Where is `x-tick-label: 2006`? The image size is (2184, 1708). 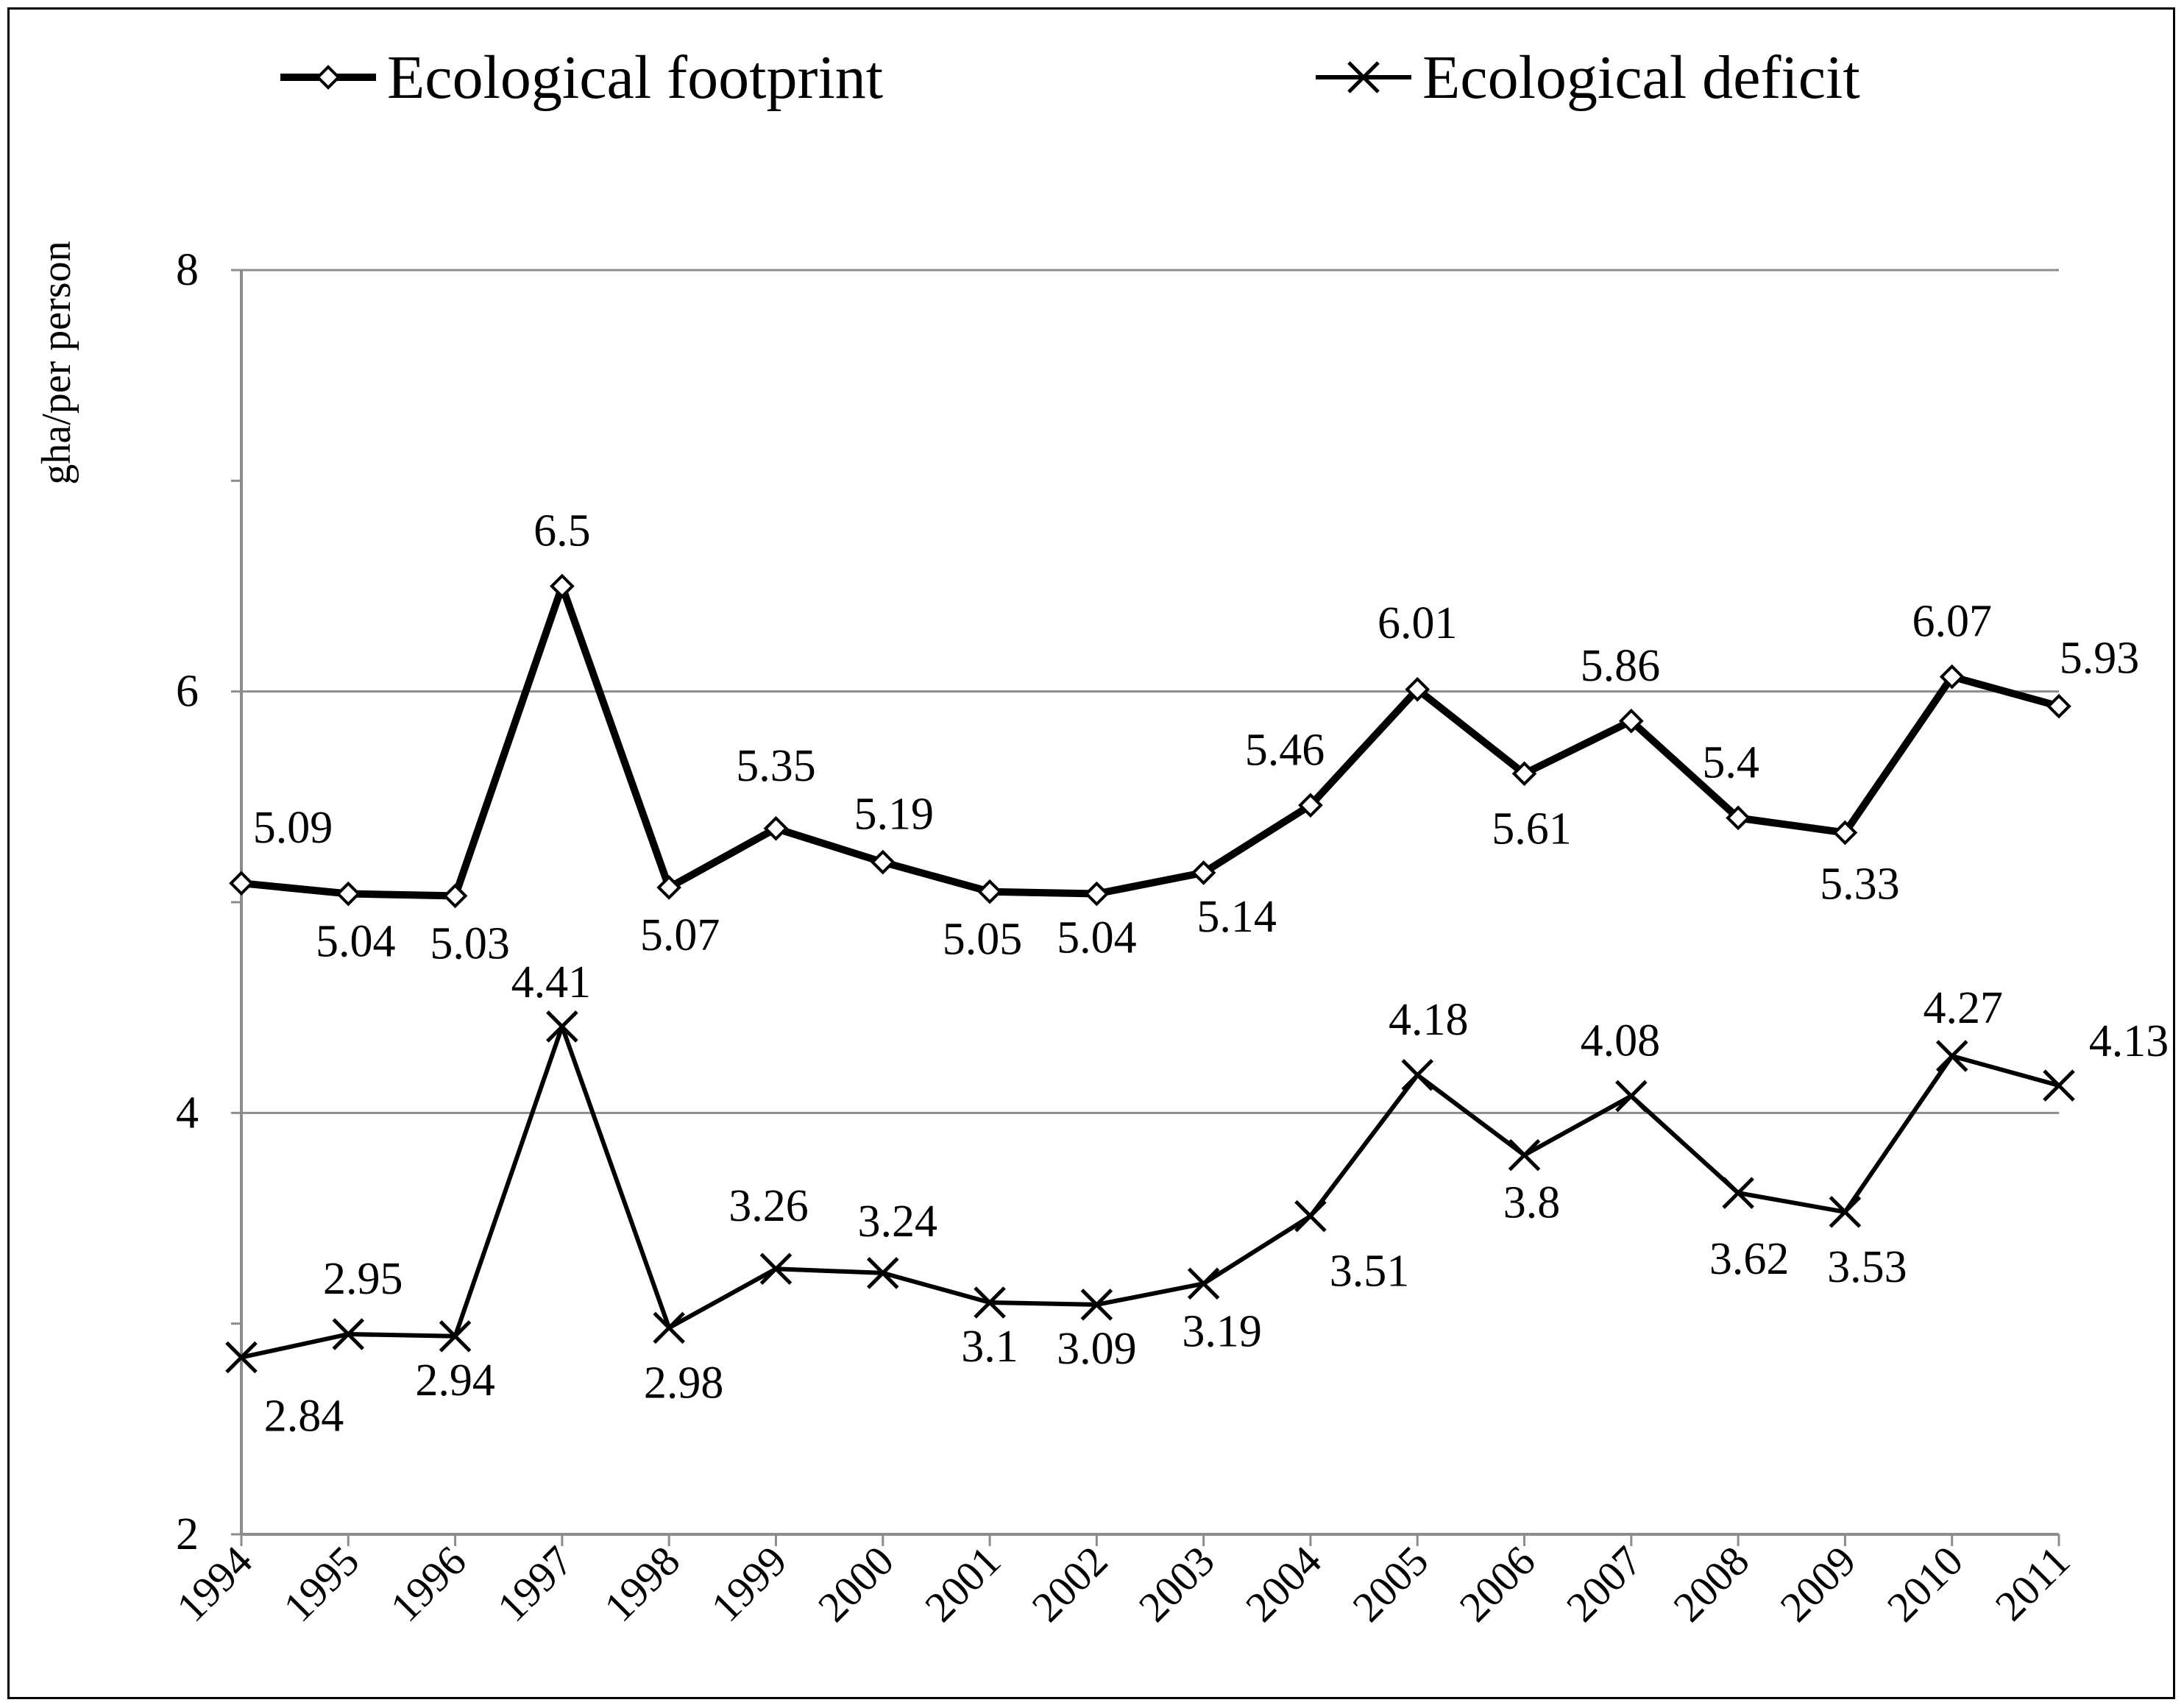 x-tick-label: 2006 is located at coordinates (1497, 1584).